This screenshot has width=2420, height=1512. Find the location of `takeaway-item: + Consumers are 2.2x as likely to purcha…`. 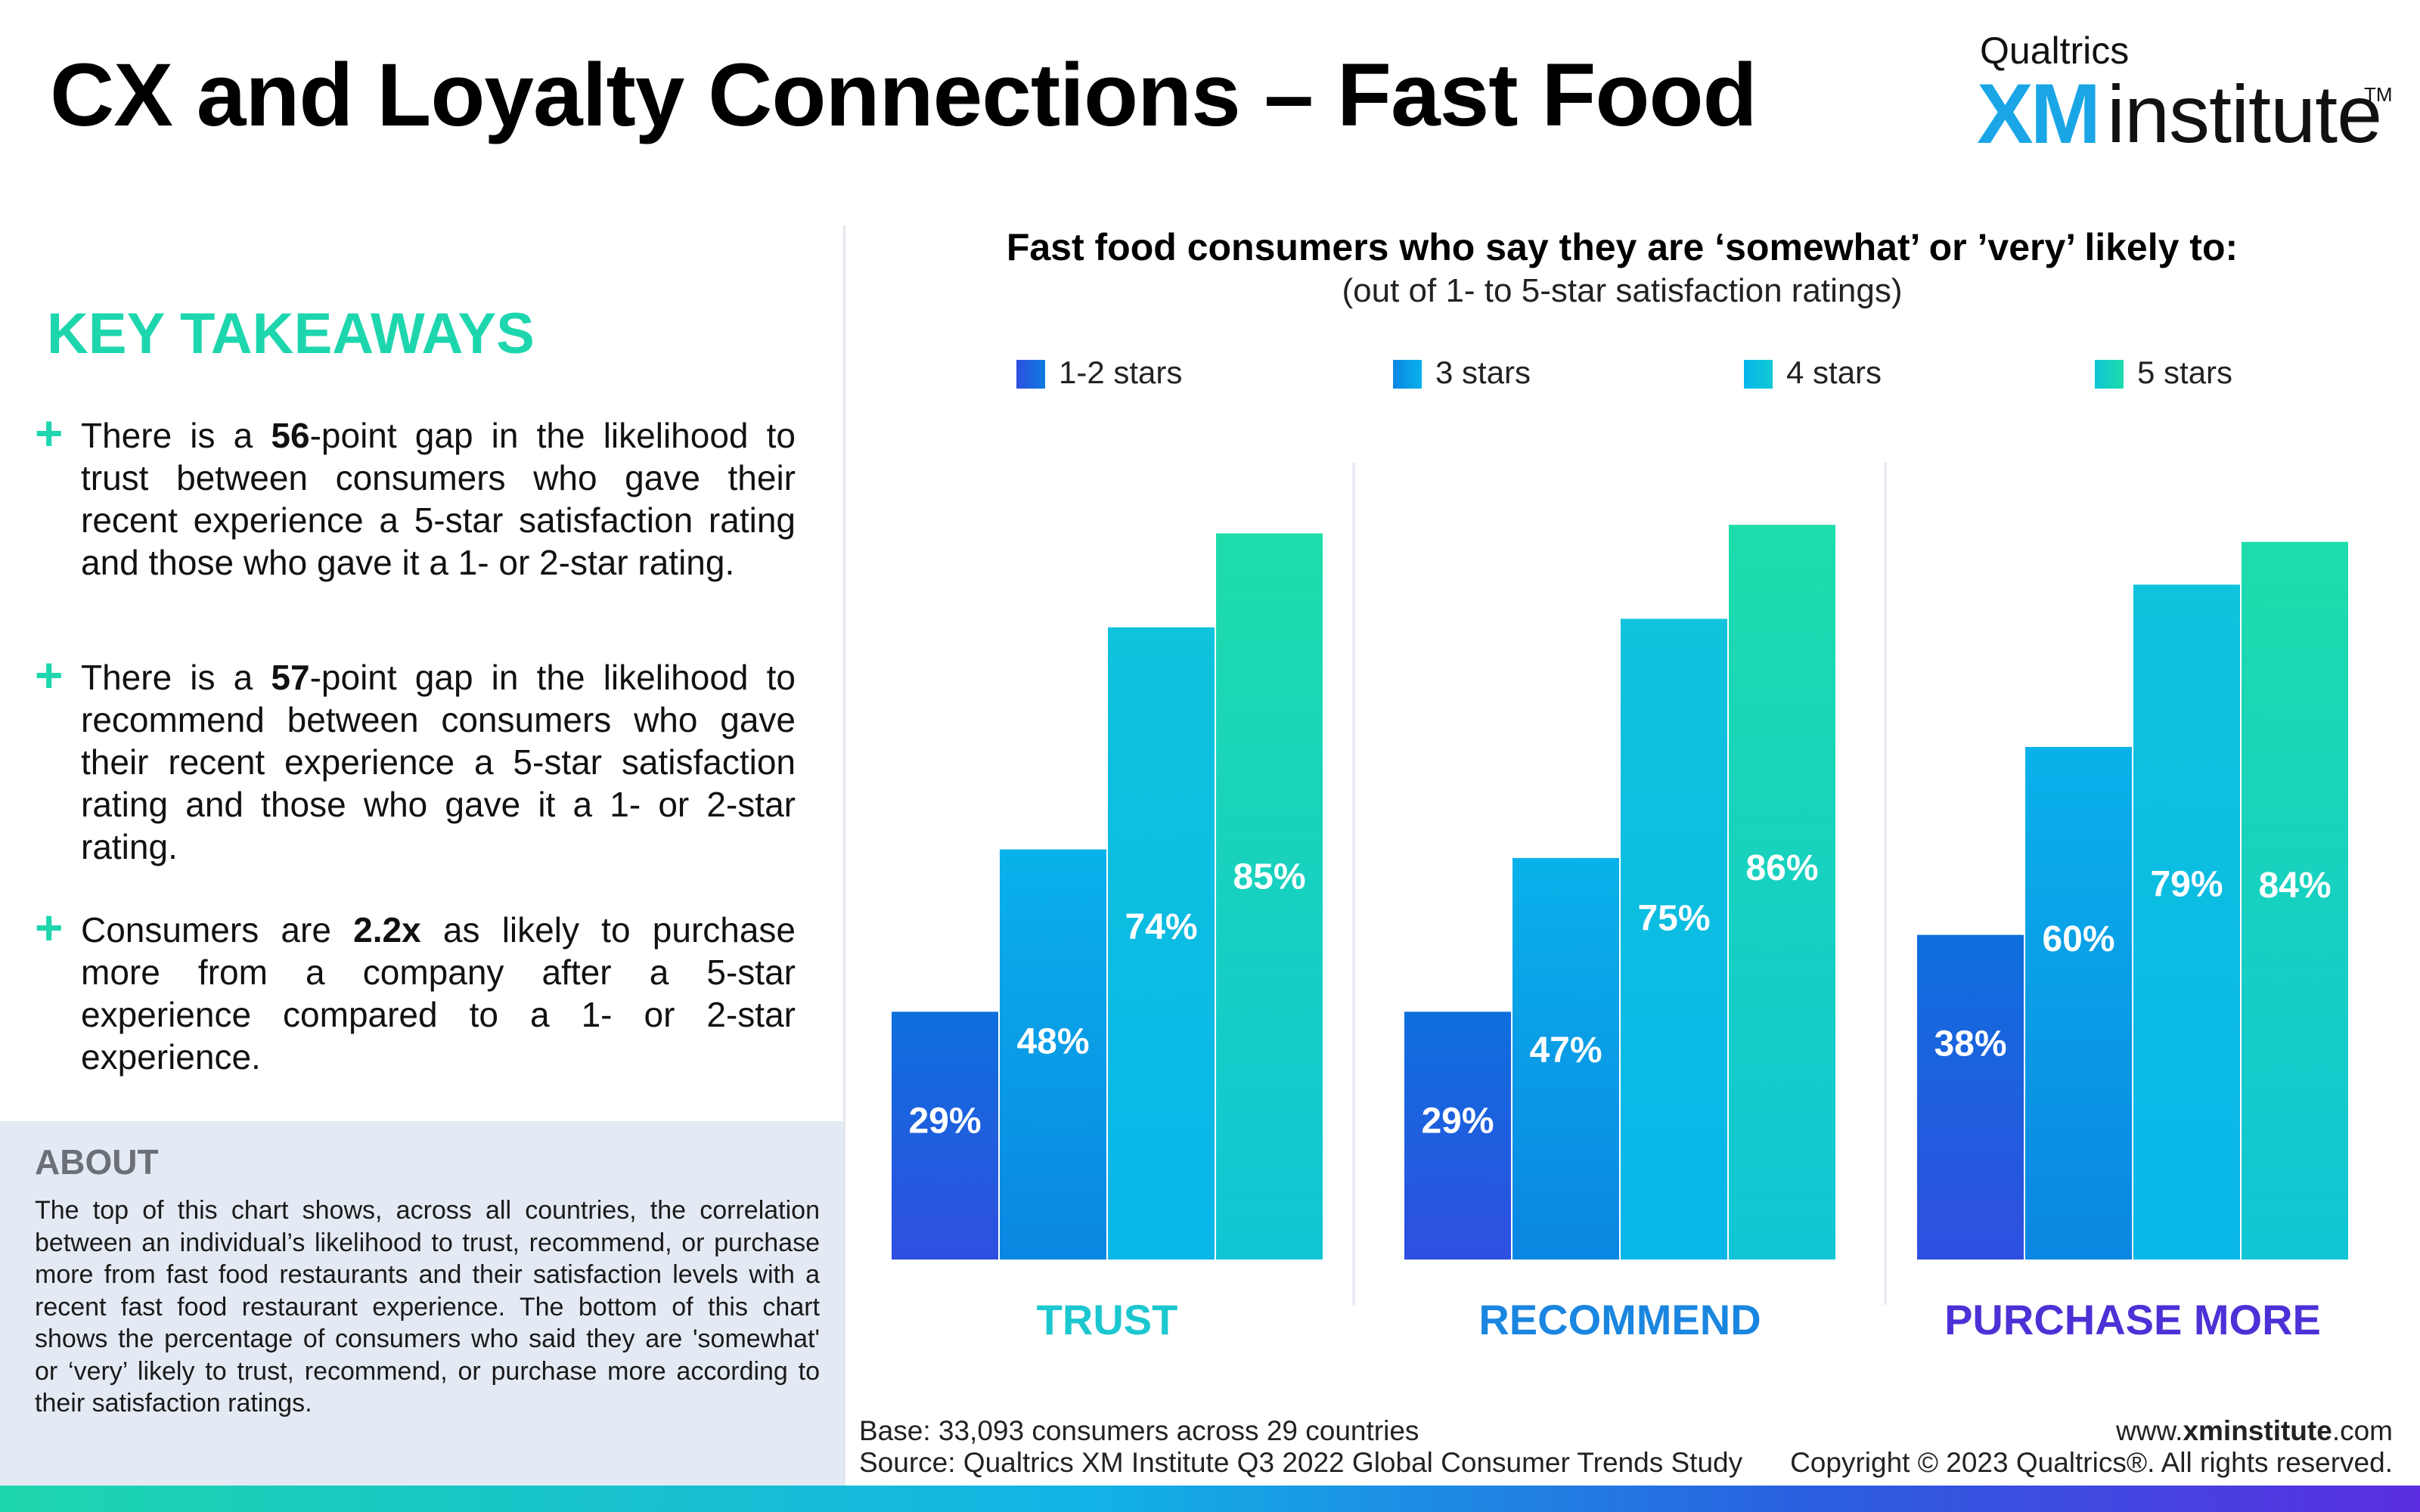

takeaway-item: + Consumers are 2.2x as likely to purcha… is located at coordinates (414, 989).